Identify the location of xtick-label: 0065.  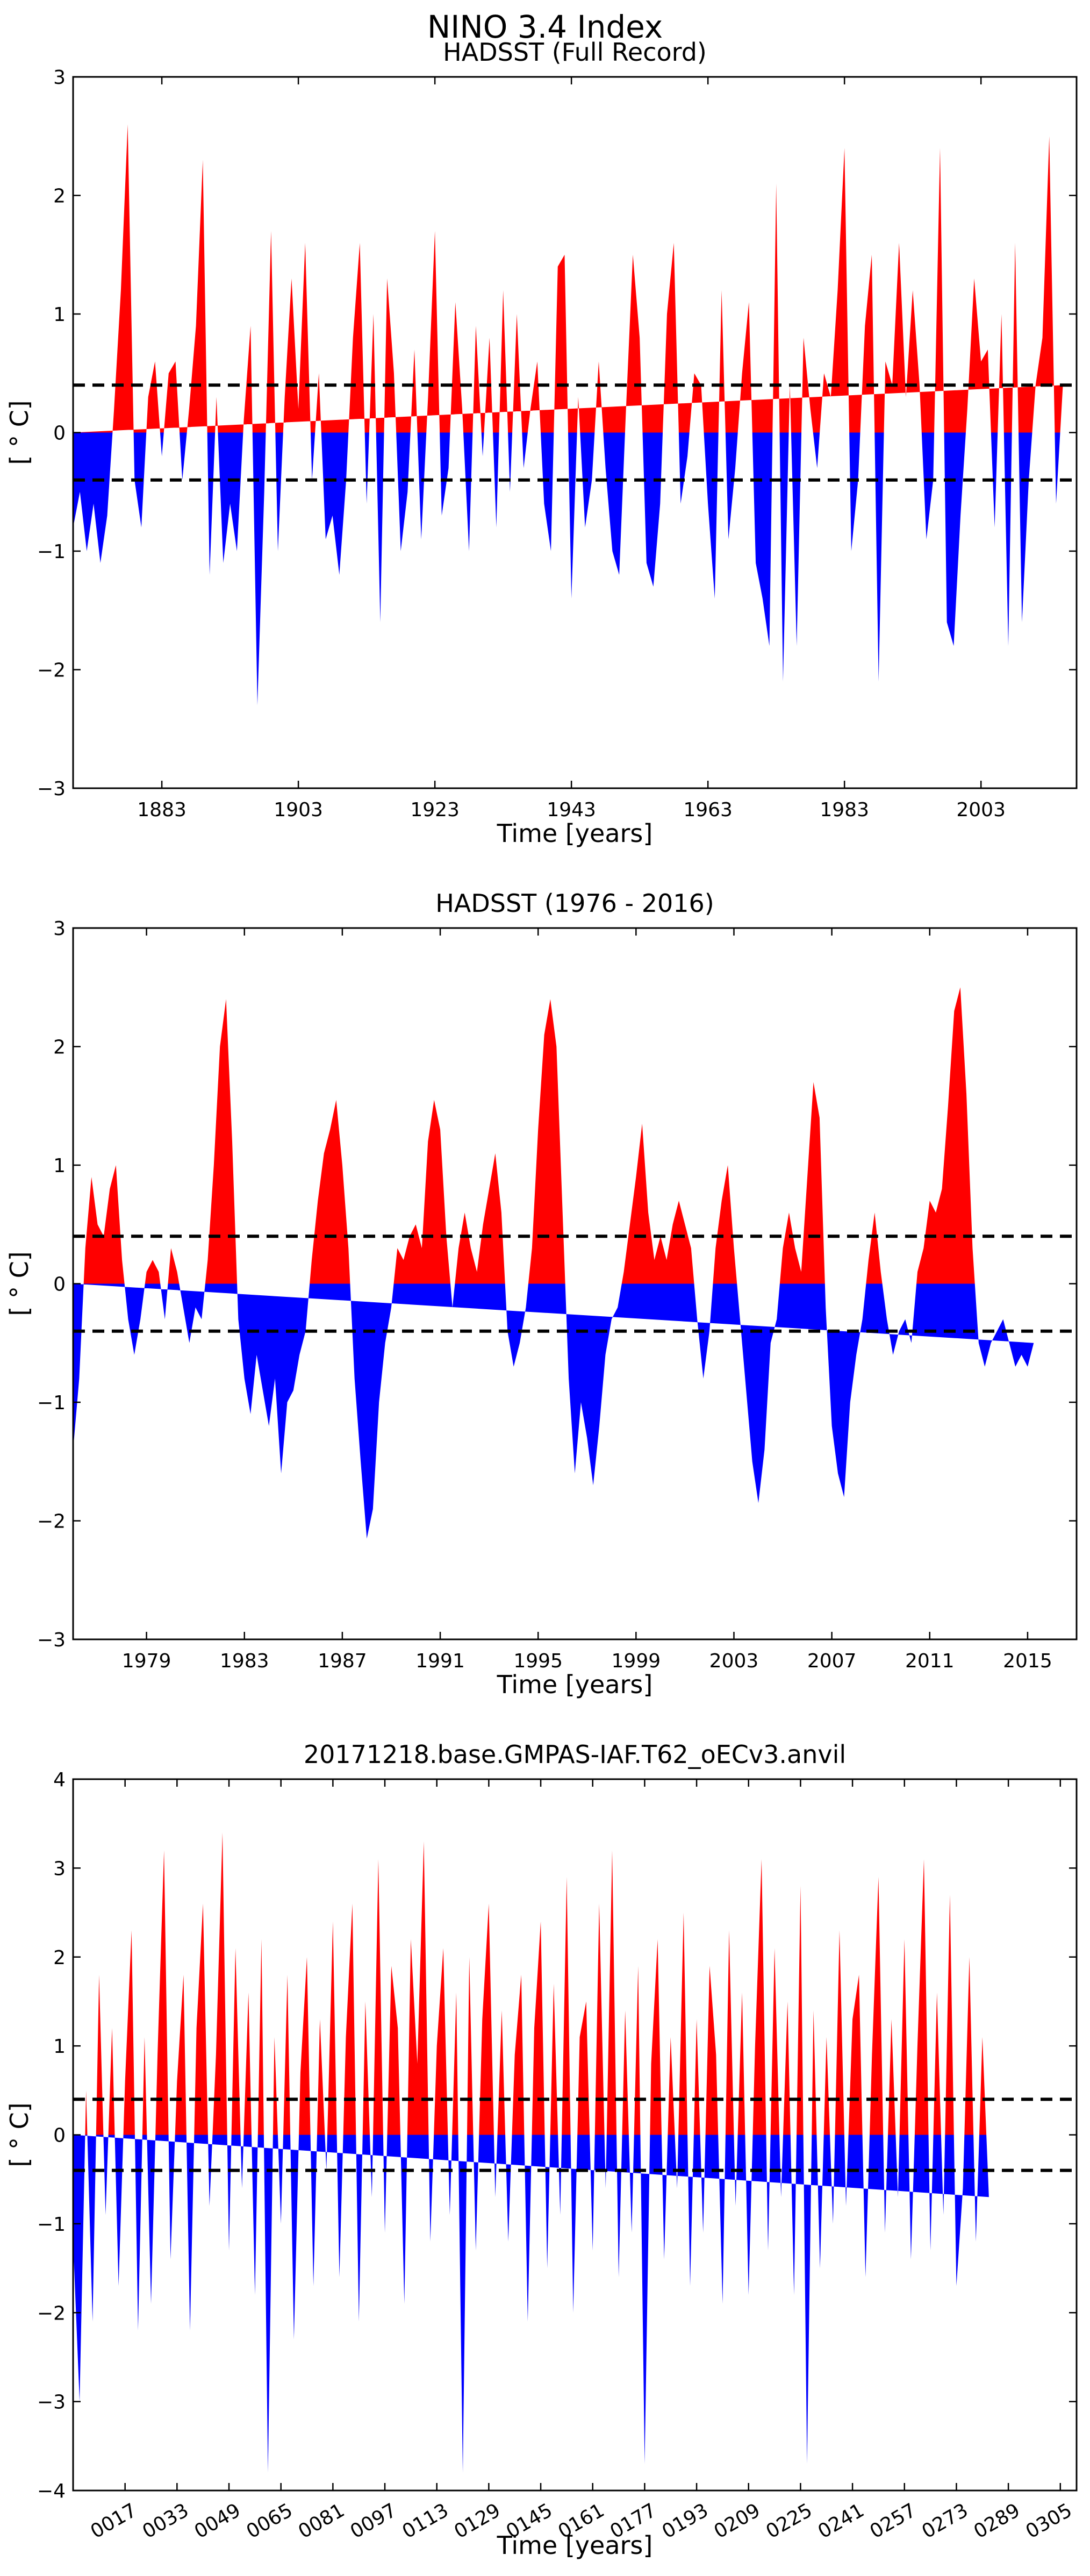
(270, 2521).